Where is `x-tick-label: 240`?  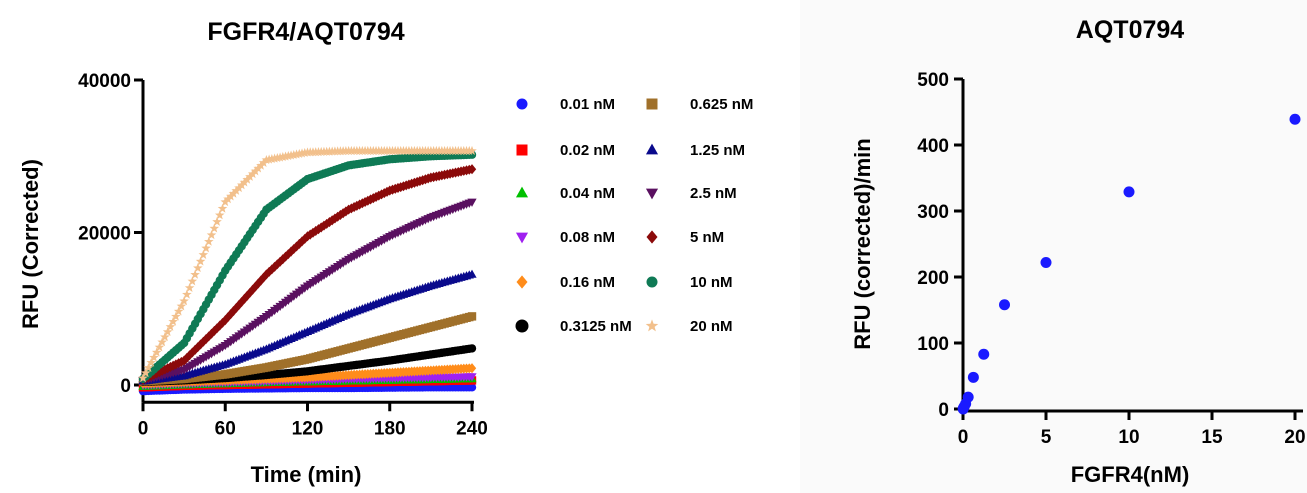
x-tick-label: 240 is located at coordinates (472, 428).